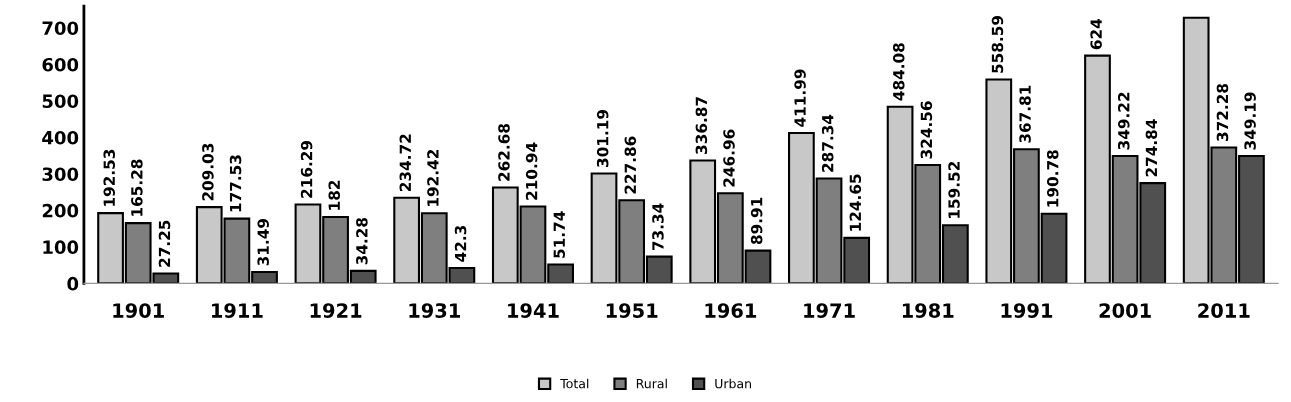 This screenshot has width=1291, height=402. What do you see at coordinates (658, 227) in the screenshot?
I see `data-label: 73.34` at bounding box center [658, 227].